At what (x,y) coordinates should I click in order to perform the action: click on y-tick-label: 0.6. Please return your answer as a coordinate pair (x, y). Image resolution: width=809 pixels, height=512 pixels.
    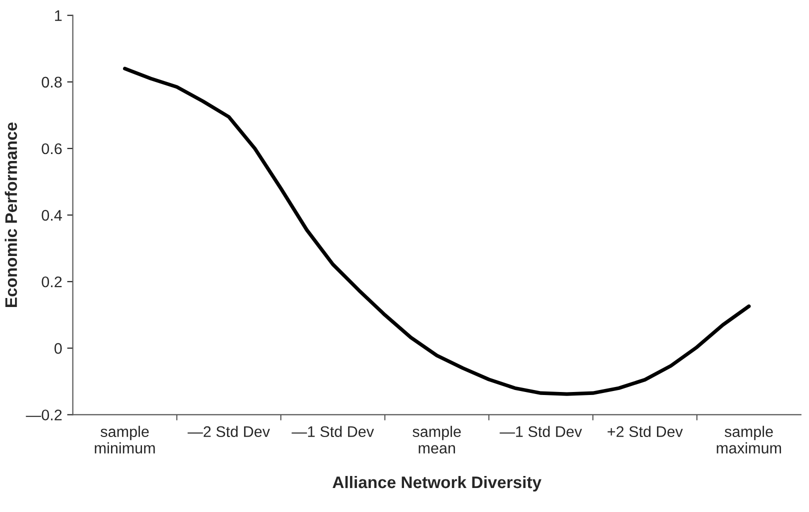
    Looking at the image, I should click on (52, 148).